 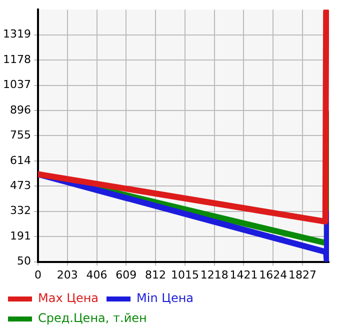 I want to click on x-tick-label: 1827, so click(x=302, y=275).